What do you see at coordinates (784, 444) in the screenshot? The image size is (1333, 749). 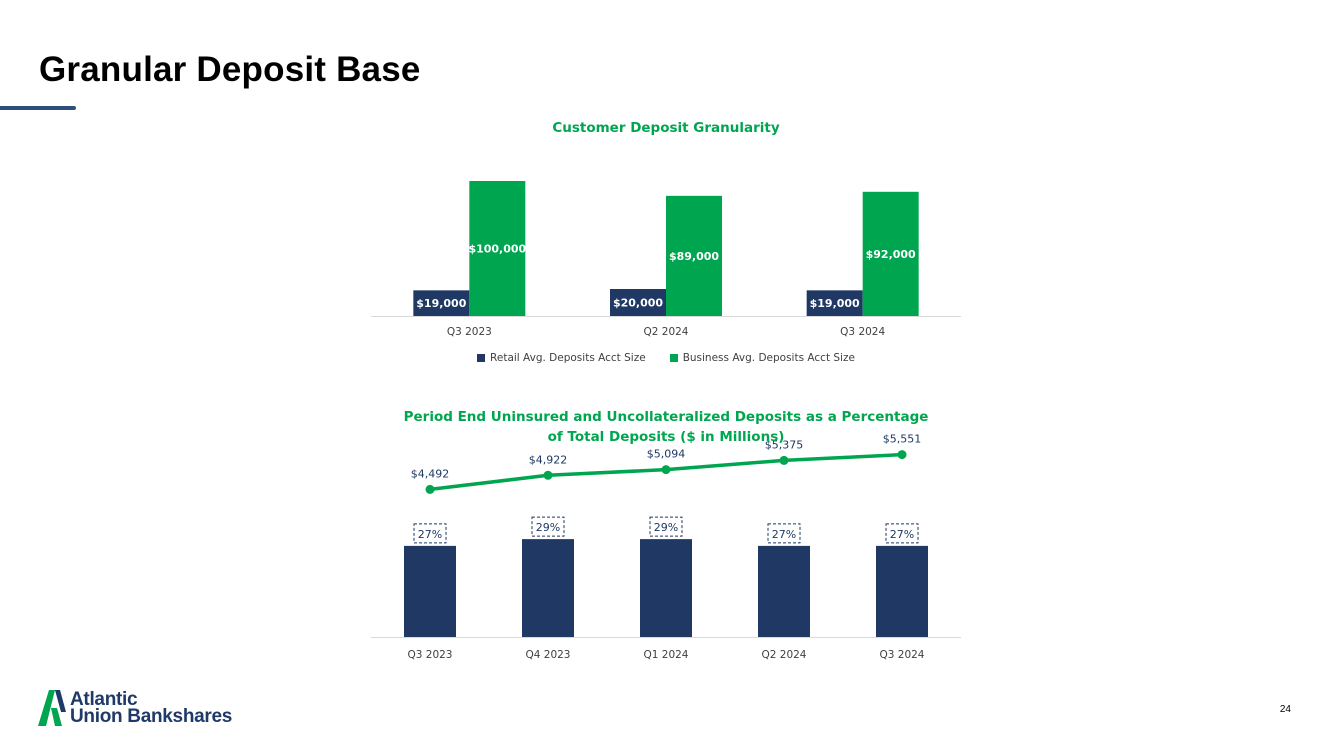 I see `chart2-line-label: $5,375` at bounding box center [784, 444].